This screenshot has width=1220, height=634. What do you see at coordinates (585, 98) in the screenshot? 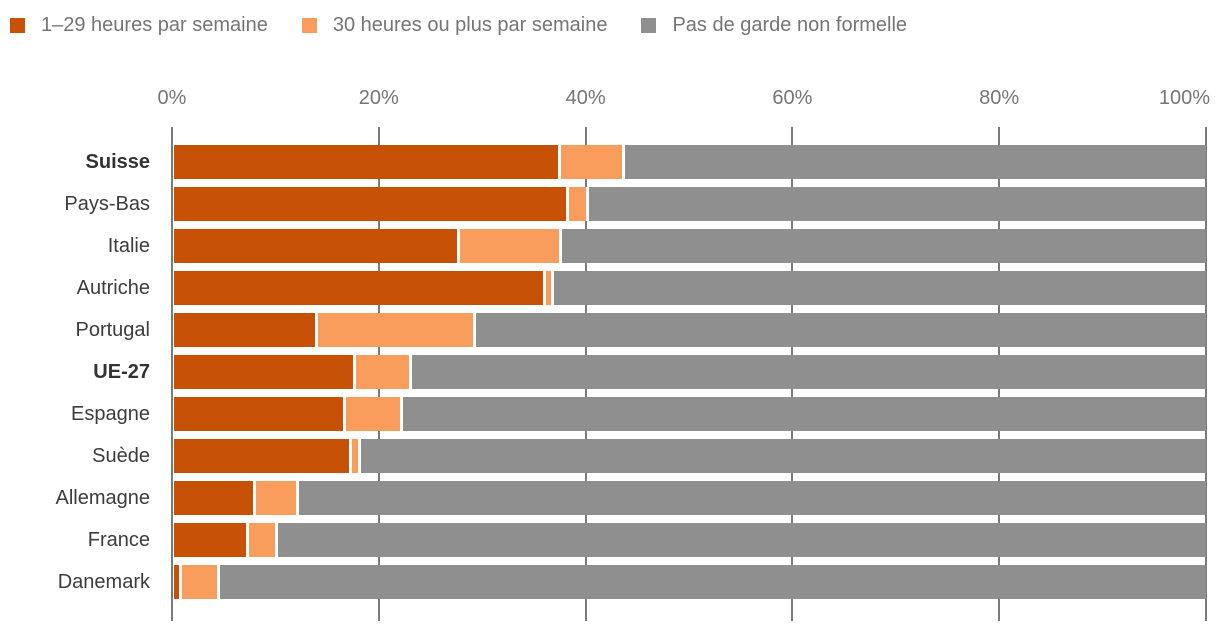
I see `x-axis-tick-label: 40%` at bounding box center [585, 98].